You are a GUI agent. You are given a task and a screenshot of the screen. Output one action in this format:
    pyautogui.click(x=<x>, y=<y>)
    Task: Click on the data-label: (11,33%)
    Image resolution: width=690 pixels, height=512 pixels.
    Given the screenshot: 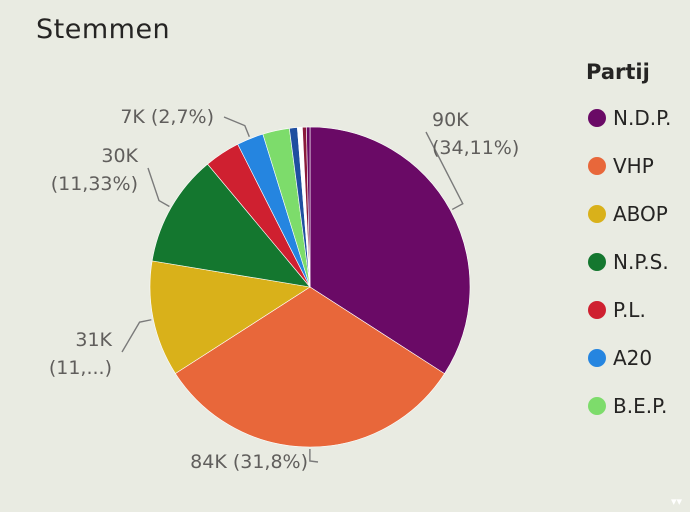 What is the action you would take?
    pyautogui.click(x=94, y=184)
    